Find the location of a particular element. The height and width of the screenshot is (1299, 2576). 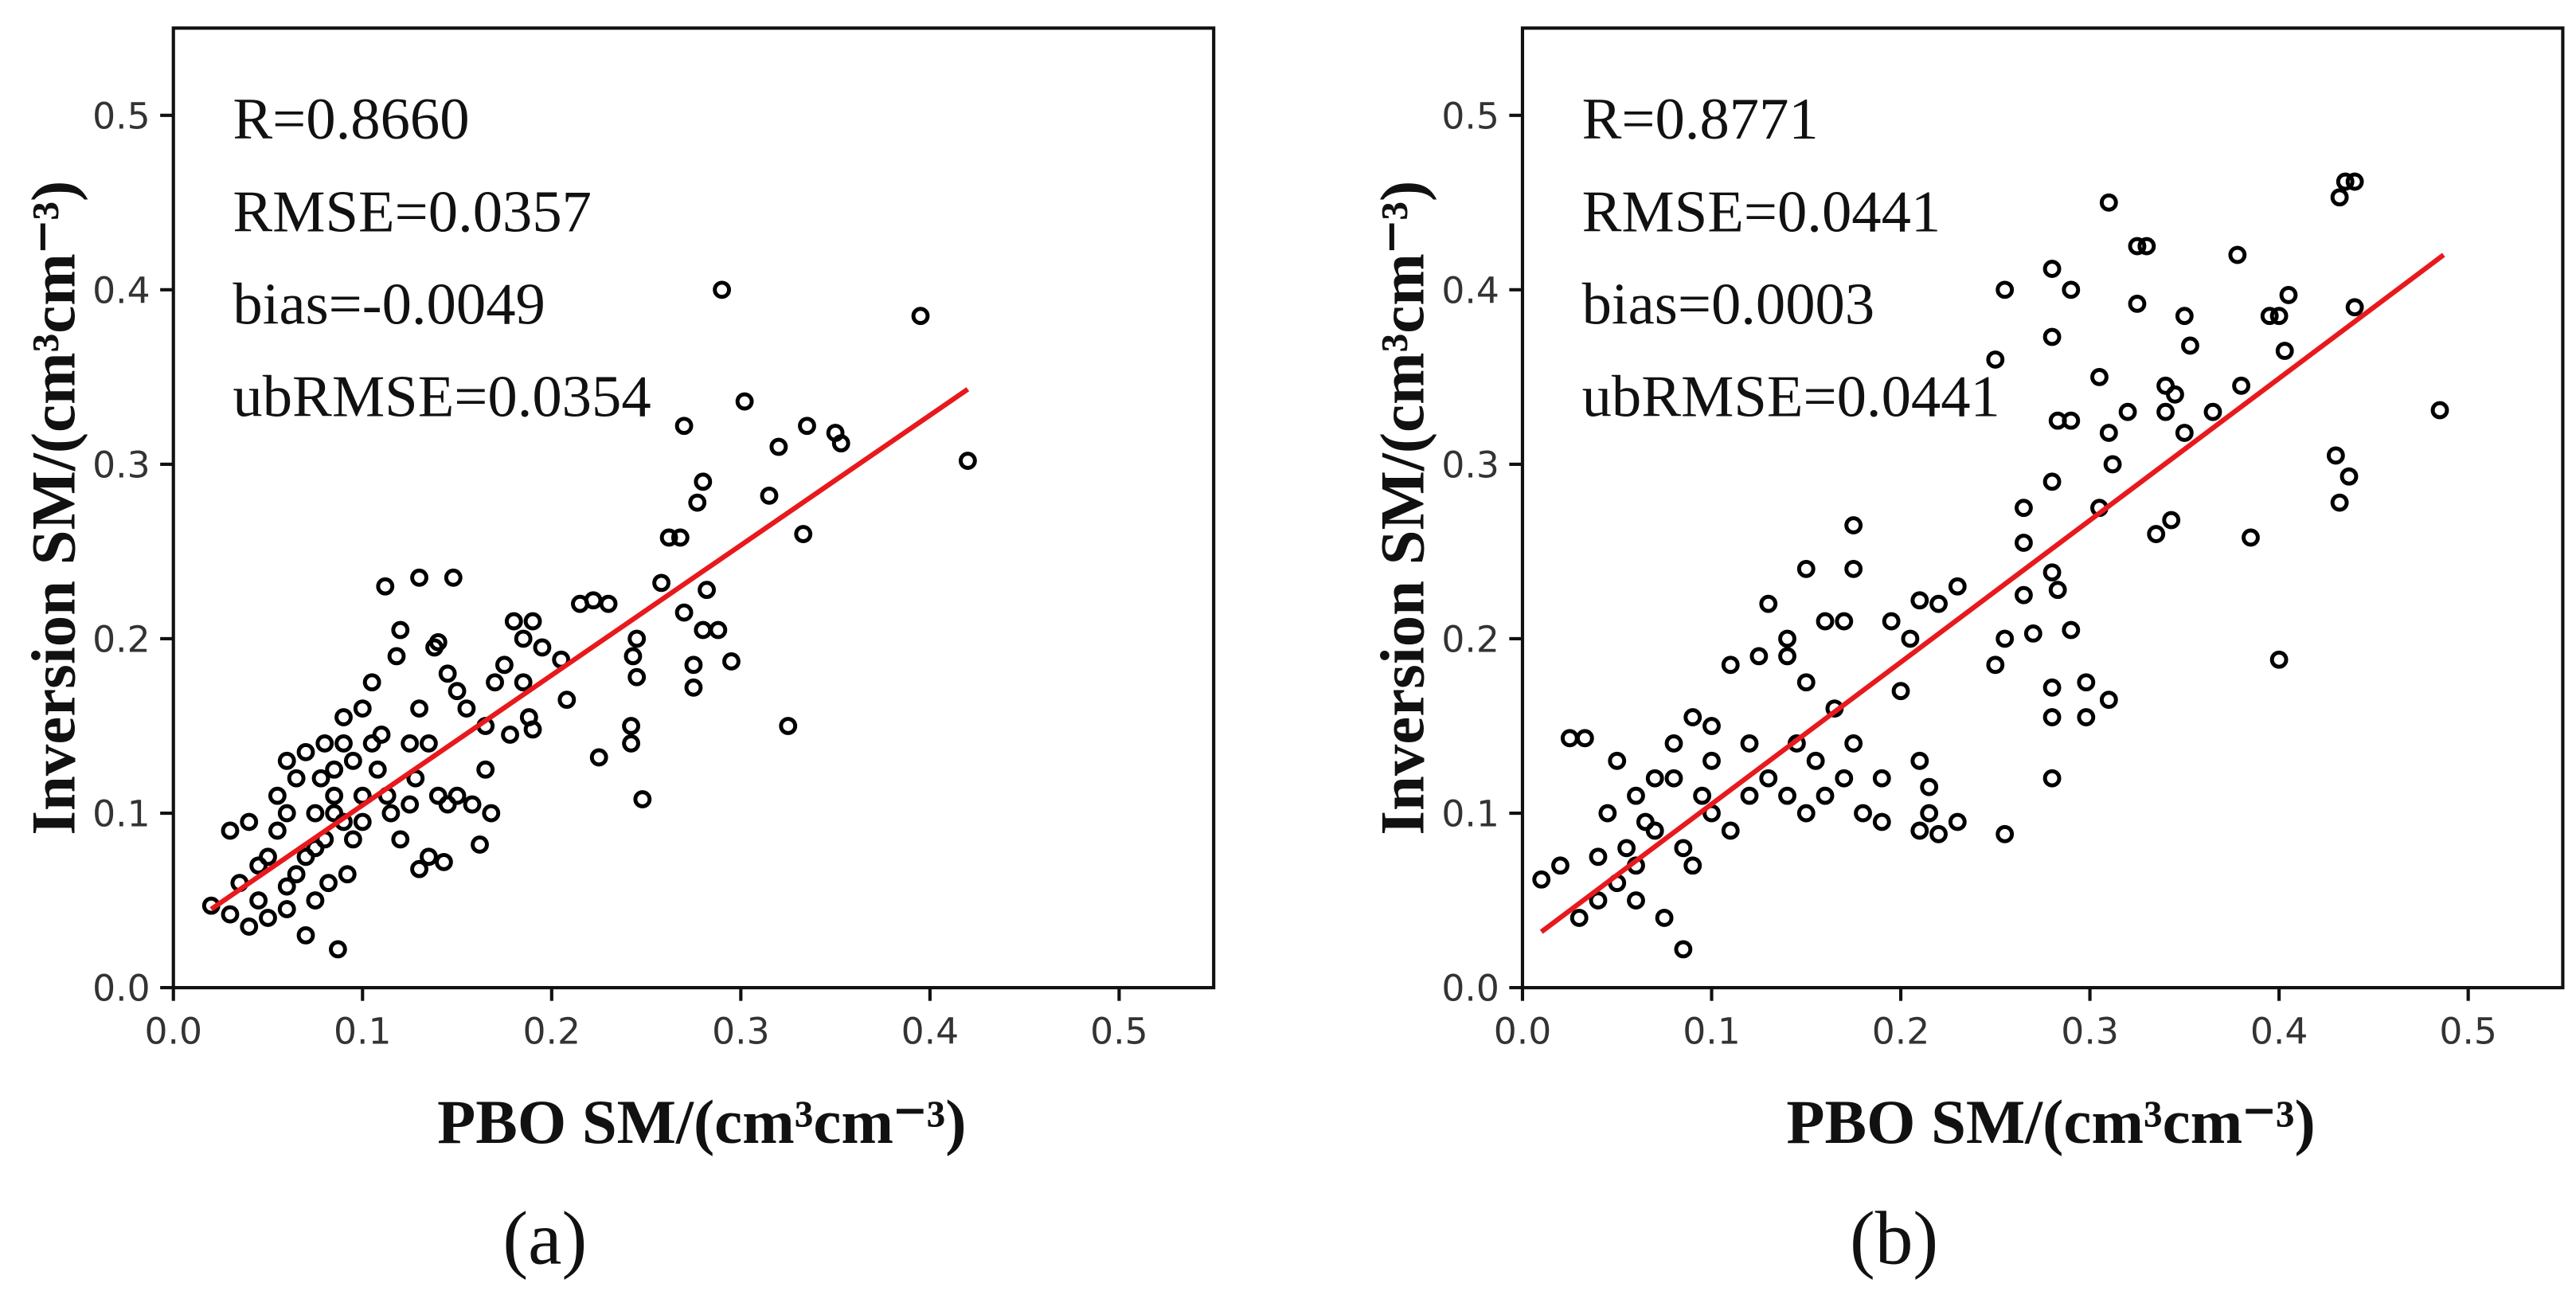

y-tick-label: 0.2 is located at coordinates (121, 640).